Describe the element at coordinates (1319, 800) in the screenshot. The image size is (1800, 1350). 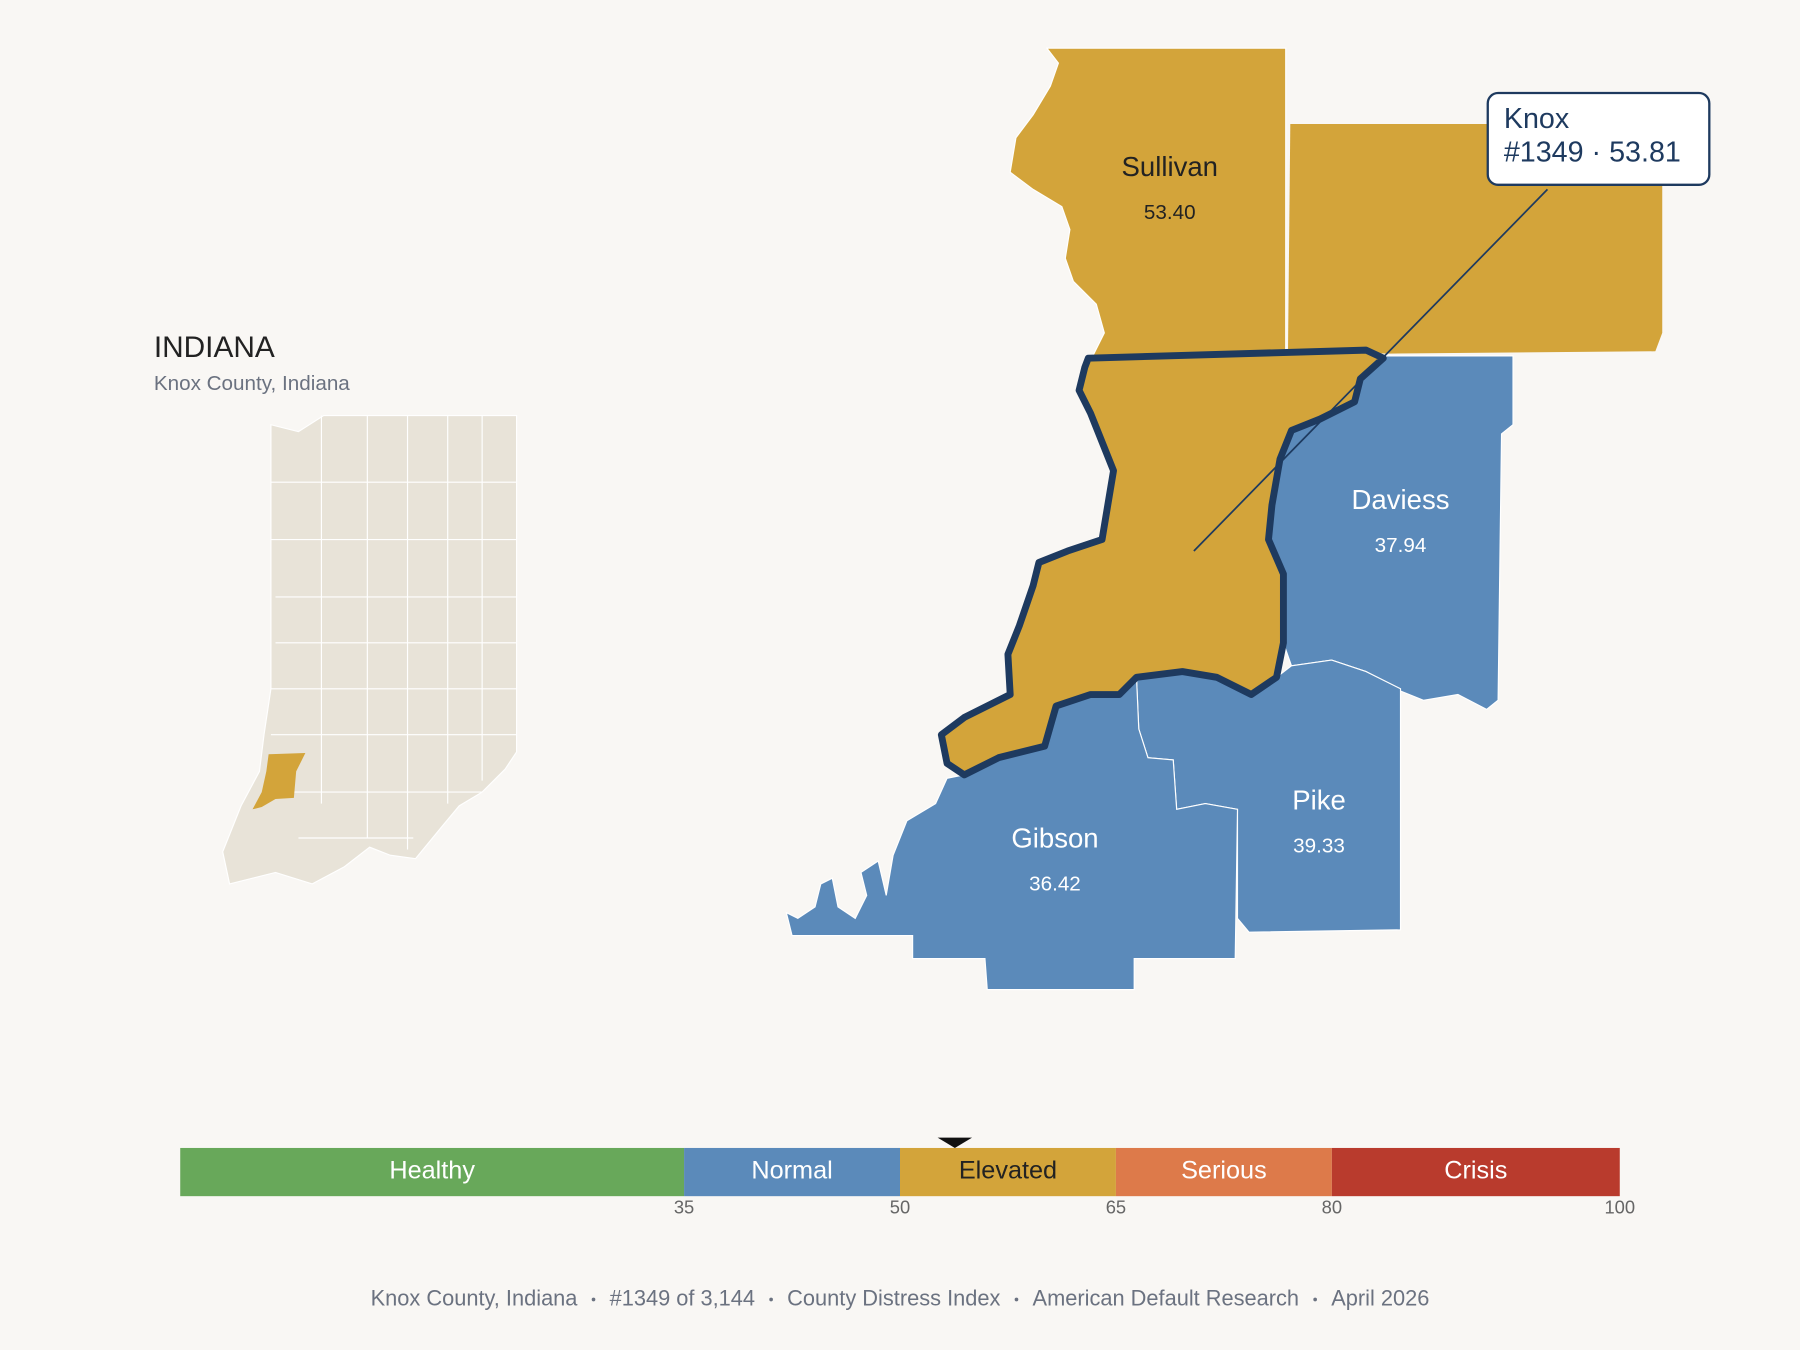
I see `county-name: Pike` at that location.